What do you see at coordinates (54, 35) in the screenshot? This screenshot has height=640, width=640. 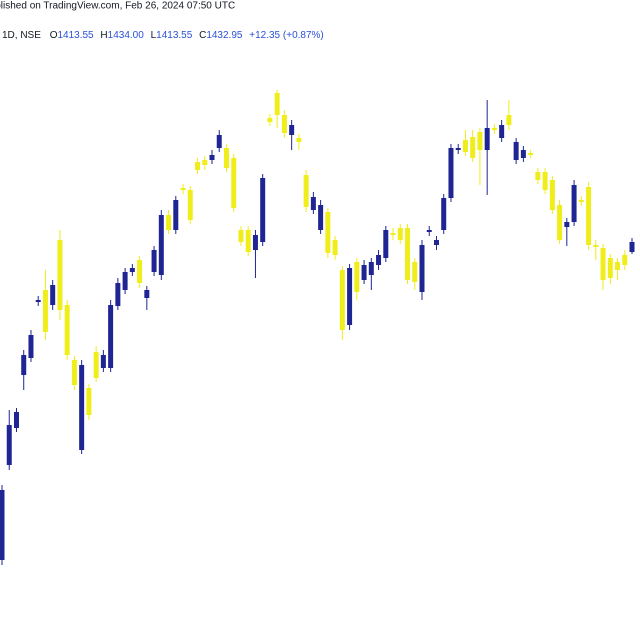 I see `ohlc-label: O` at bounding box center [54, 35].